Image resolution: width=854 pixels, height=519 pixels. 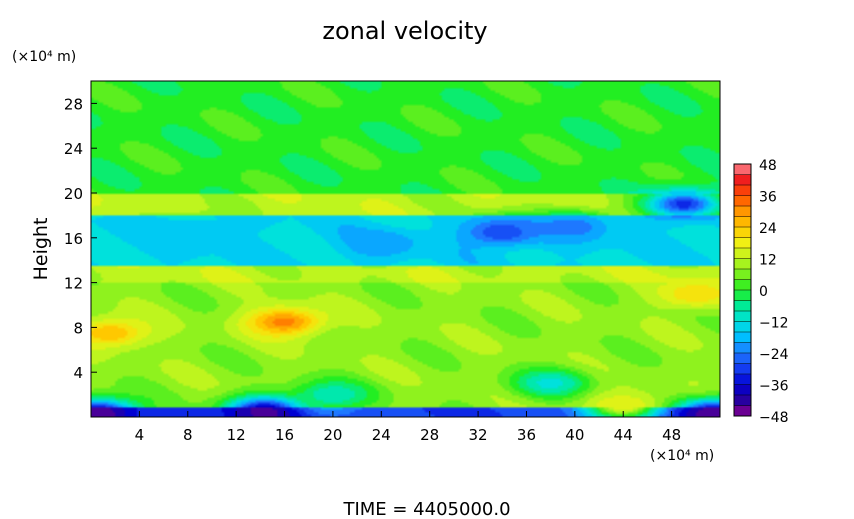 What do you see at coordinates (763, 292) in the screenshot?
I see `colorbar-label: 0` at bounding box center [763, 292].